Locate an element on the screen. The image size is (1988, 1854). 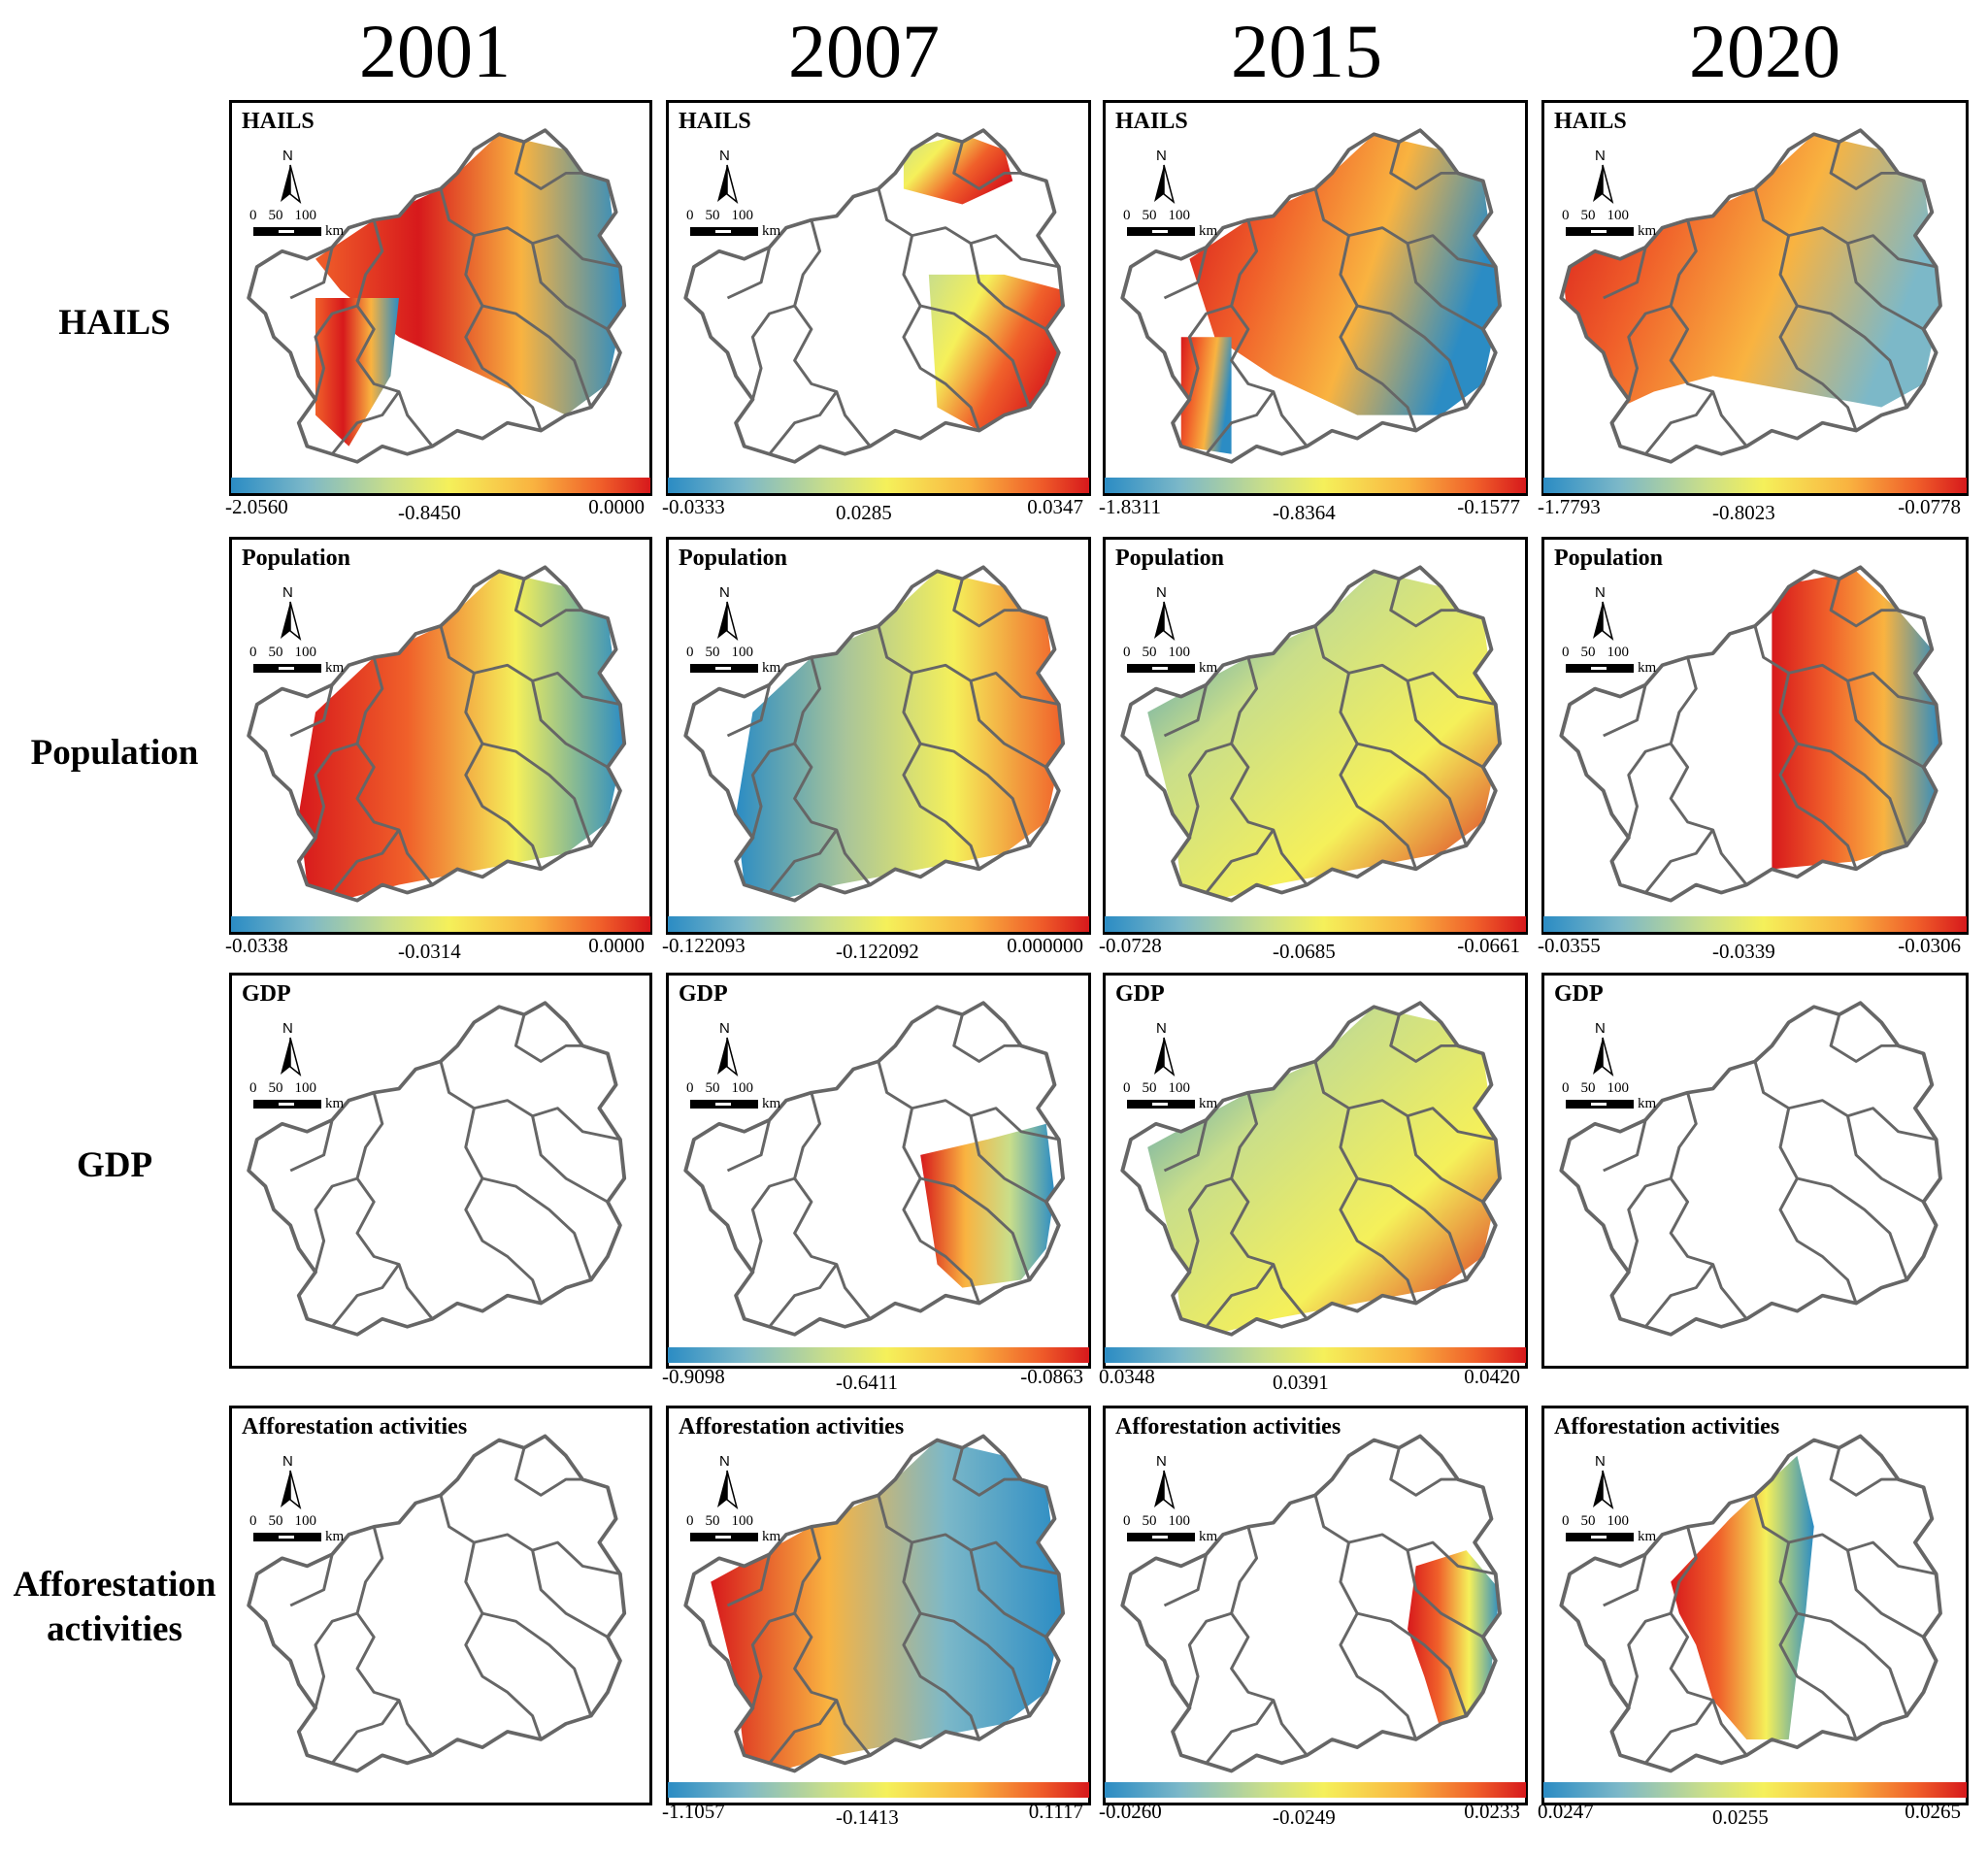
legend-value: 0.0348 is located at coordinates (1127, 1376).